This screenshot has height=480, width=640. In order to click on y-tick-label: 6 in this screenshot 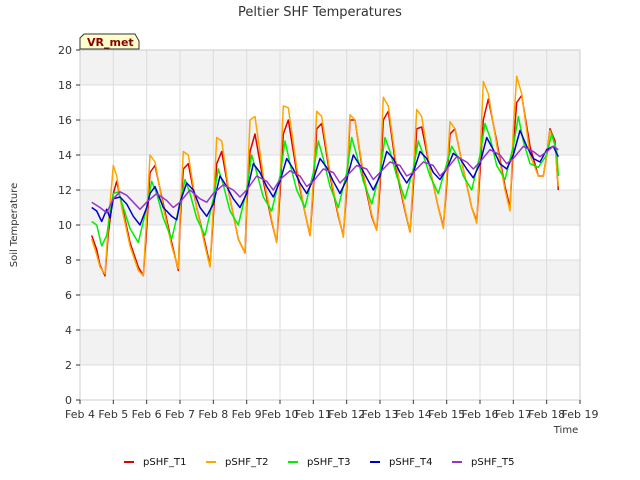, I will do `click(68, 295)`.